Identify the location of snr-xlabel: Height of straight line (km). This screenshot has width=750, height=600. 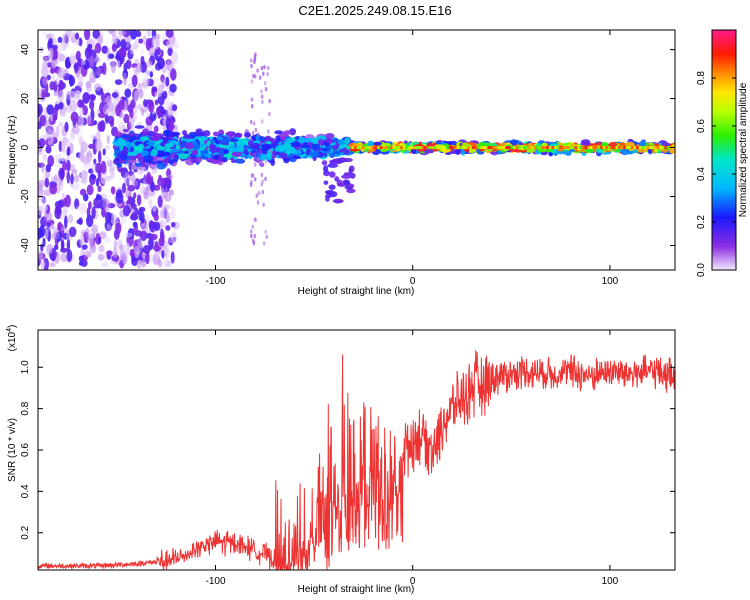
(356, 589).